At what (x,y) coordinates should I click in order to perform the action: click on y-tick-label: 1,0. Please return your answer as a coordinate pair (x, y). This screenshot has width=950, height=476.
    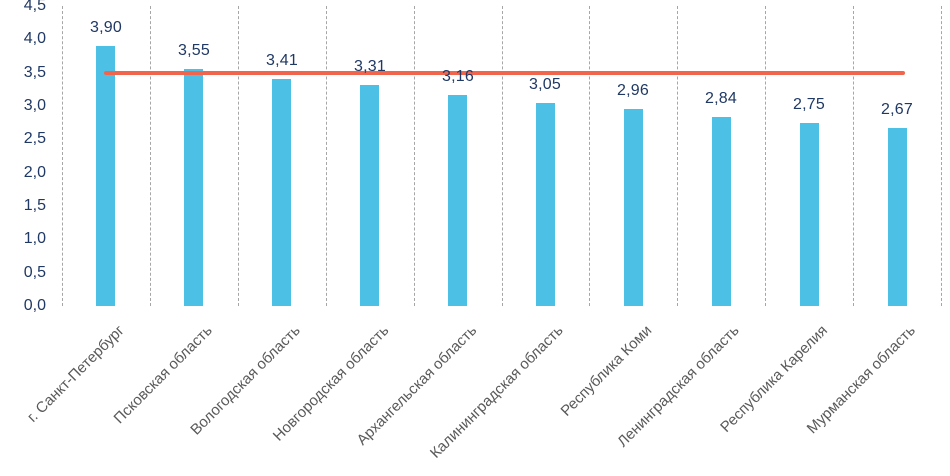
    Looking at the image, I should click on (34, 238).